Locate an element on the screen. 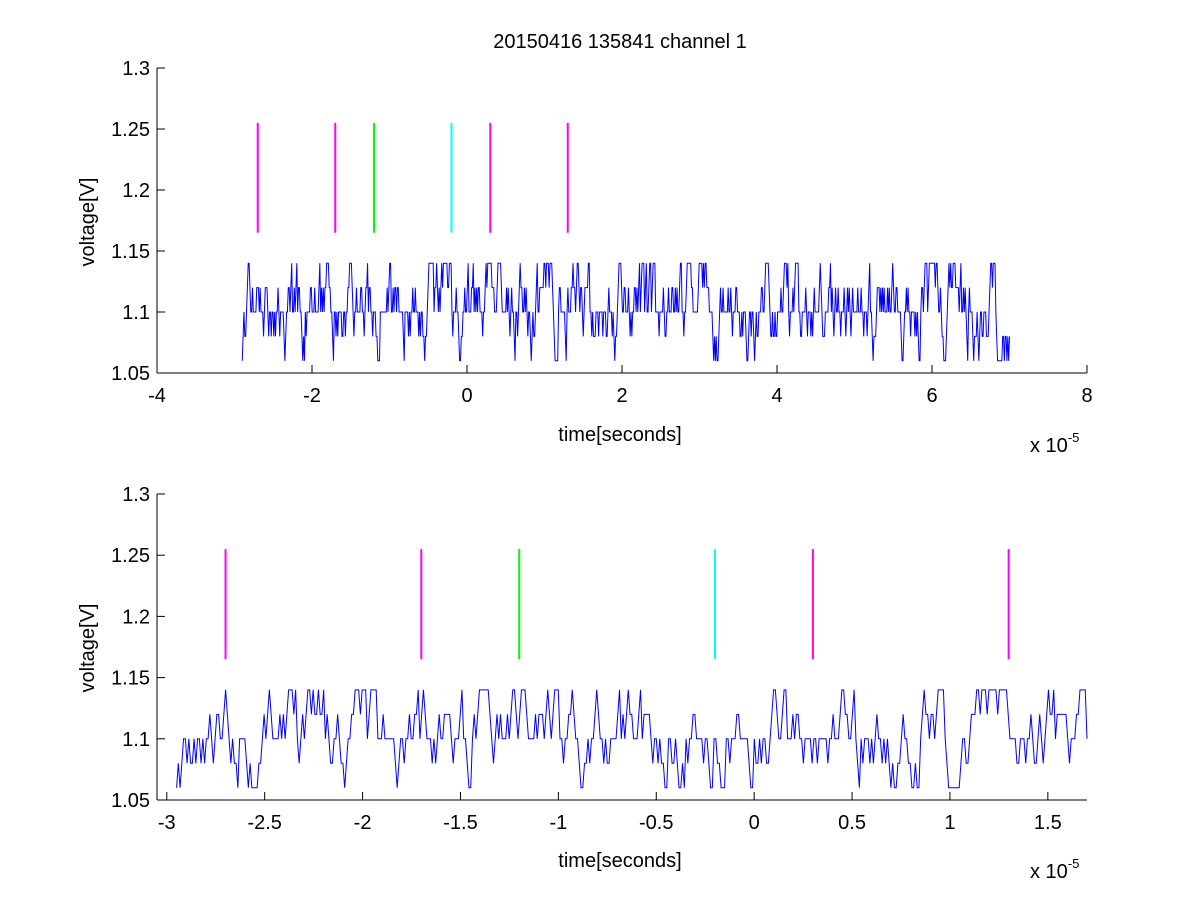  top-signal-layer is located at coordinates (625, 312).